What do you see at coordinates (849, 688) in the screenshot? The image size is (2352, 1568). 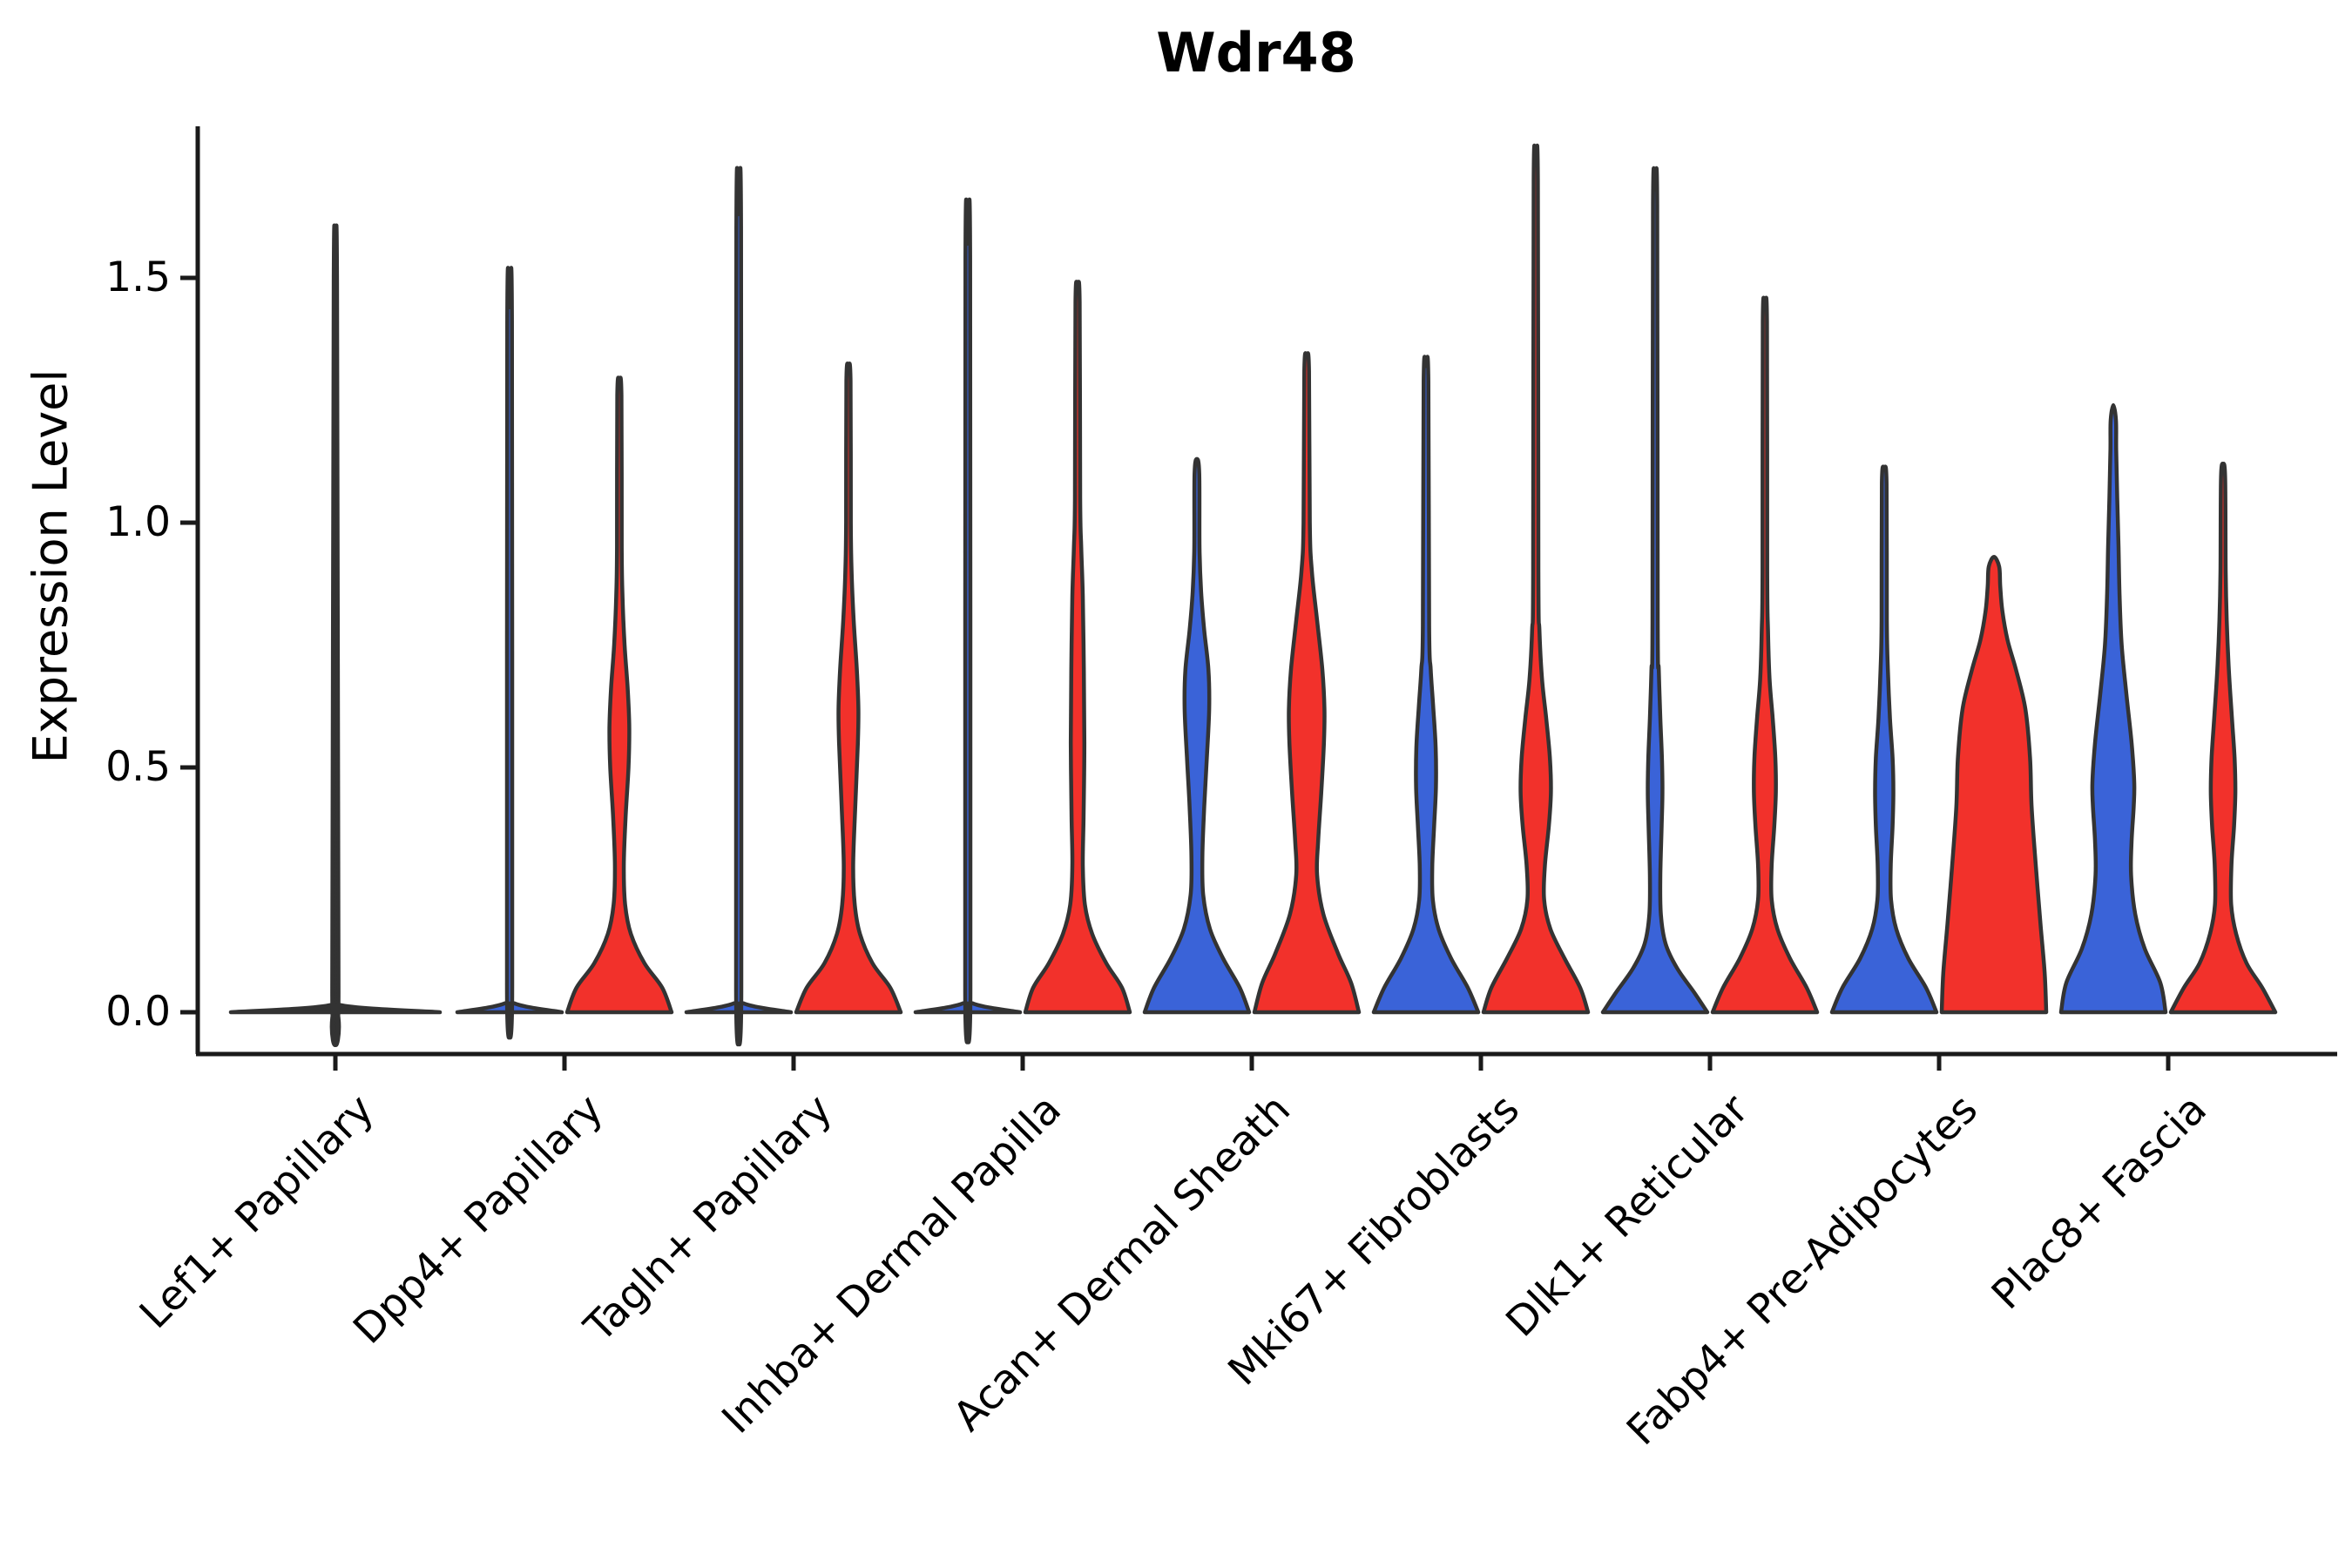 I see `violin-3-group-red` at bounding box center [849, 688].